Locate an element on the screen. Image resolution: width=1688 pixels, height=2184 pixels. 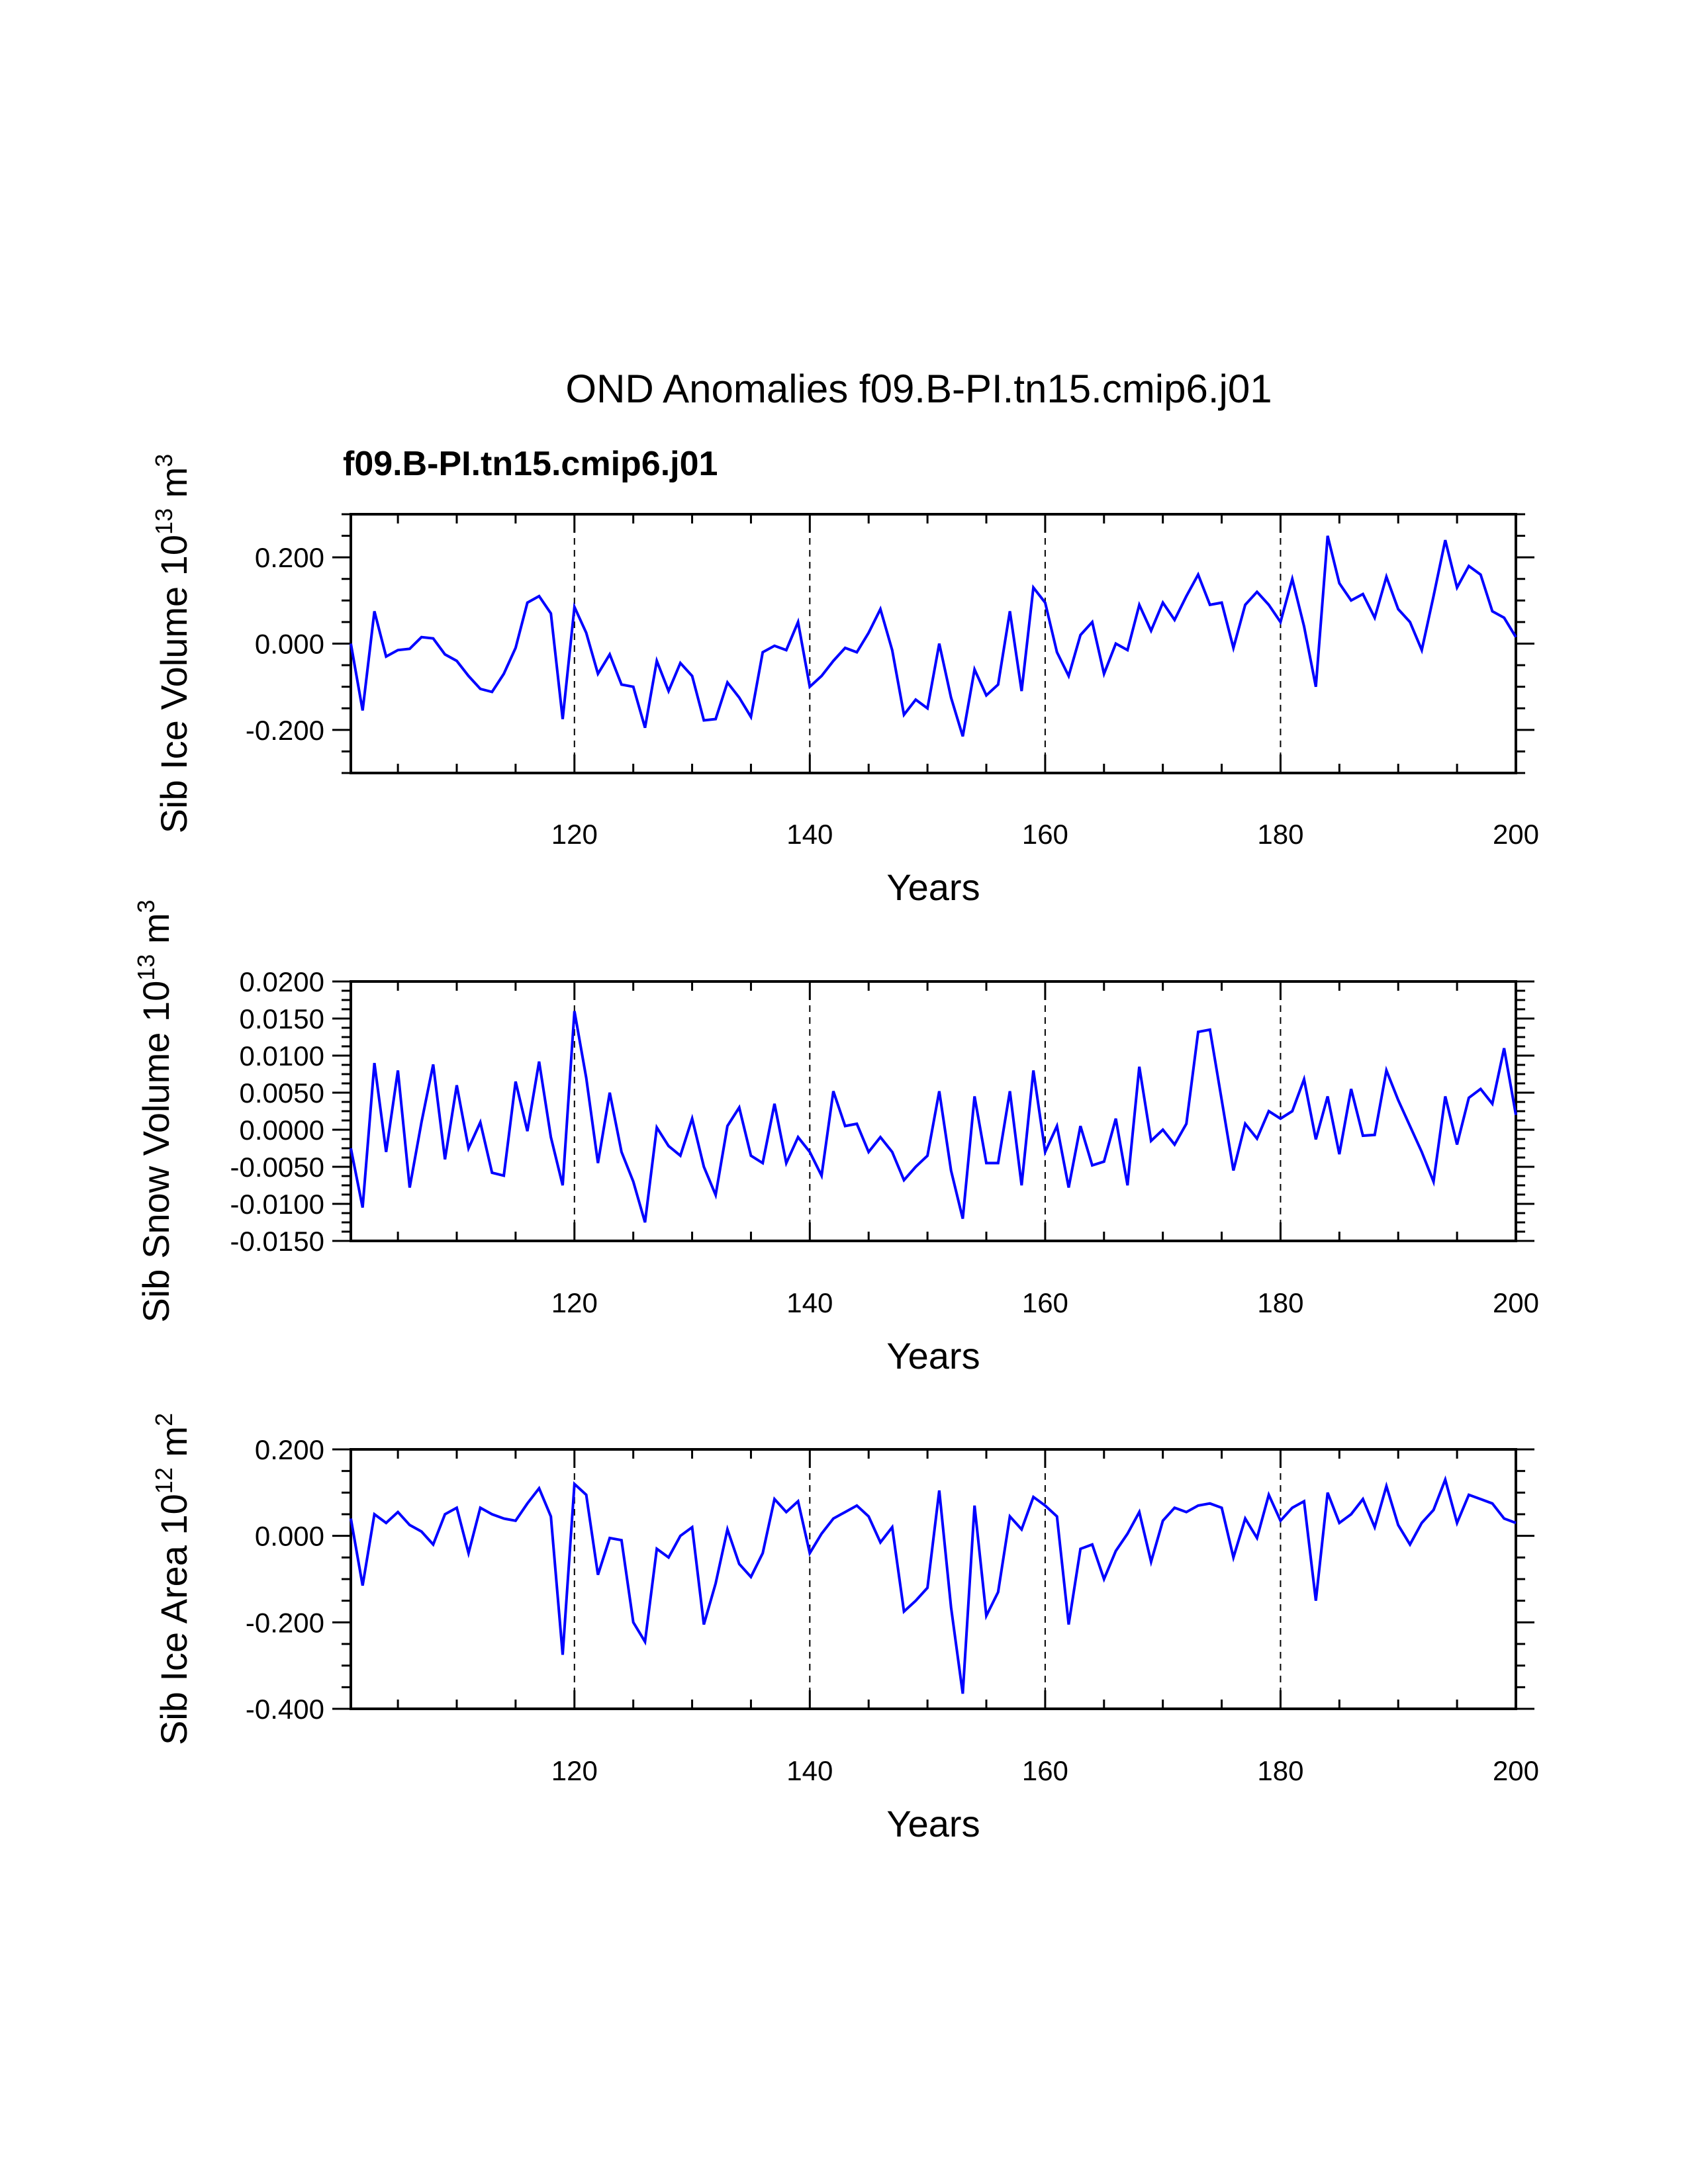
y-tick-label: 0.0100 is located at coordinates (282, 1055).